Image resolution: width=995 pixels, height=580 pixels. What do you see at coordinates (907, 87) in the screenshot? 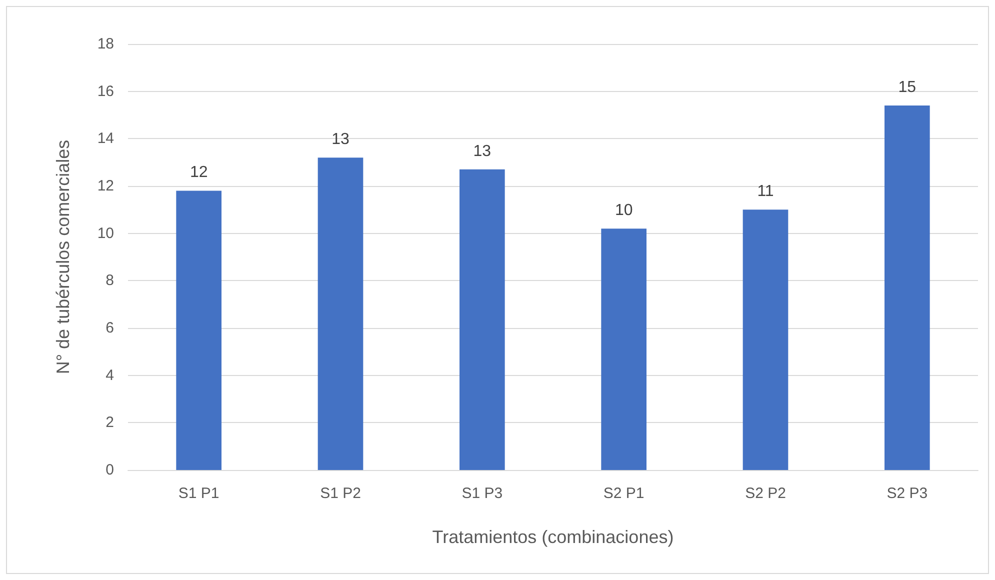
I see `data-label: 15` at bounding box center [907, 87].